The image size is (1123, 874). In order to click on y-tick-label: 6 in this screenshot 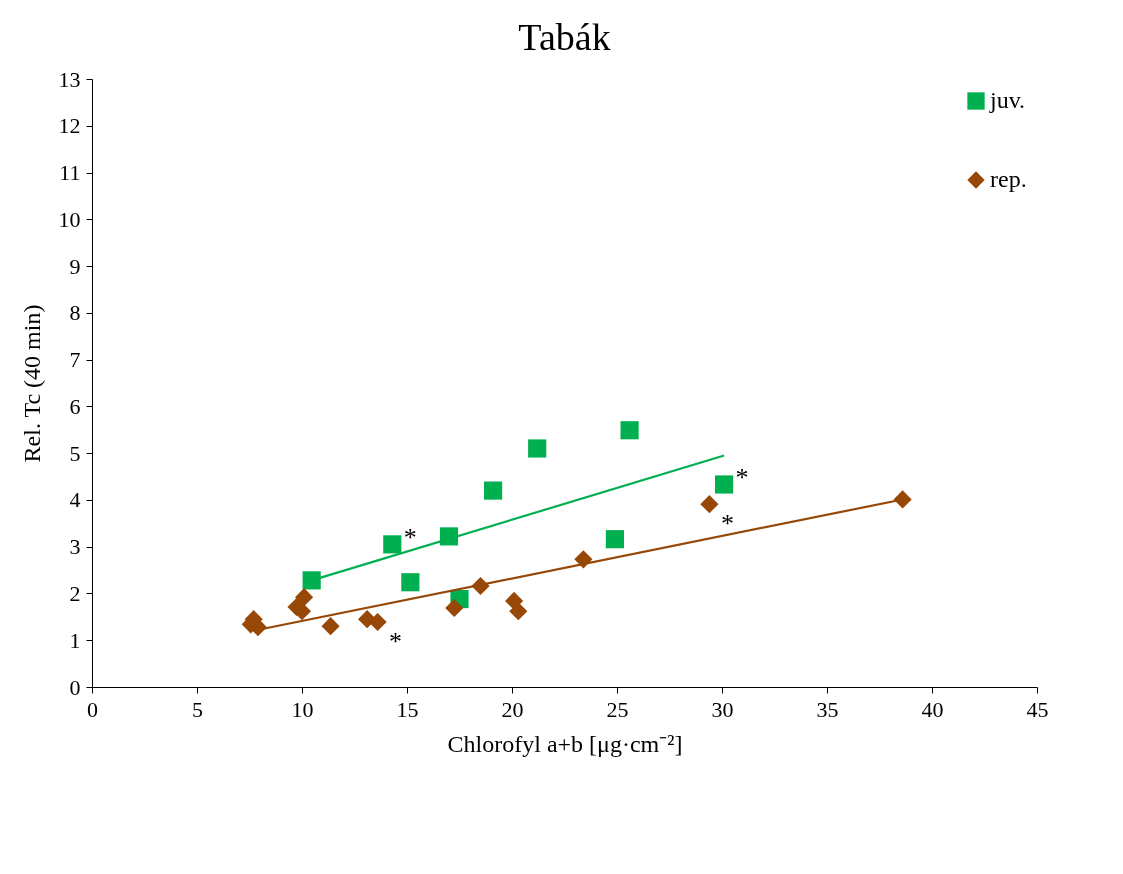, I will do `click(75, 406)`.